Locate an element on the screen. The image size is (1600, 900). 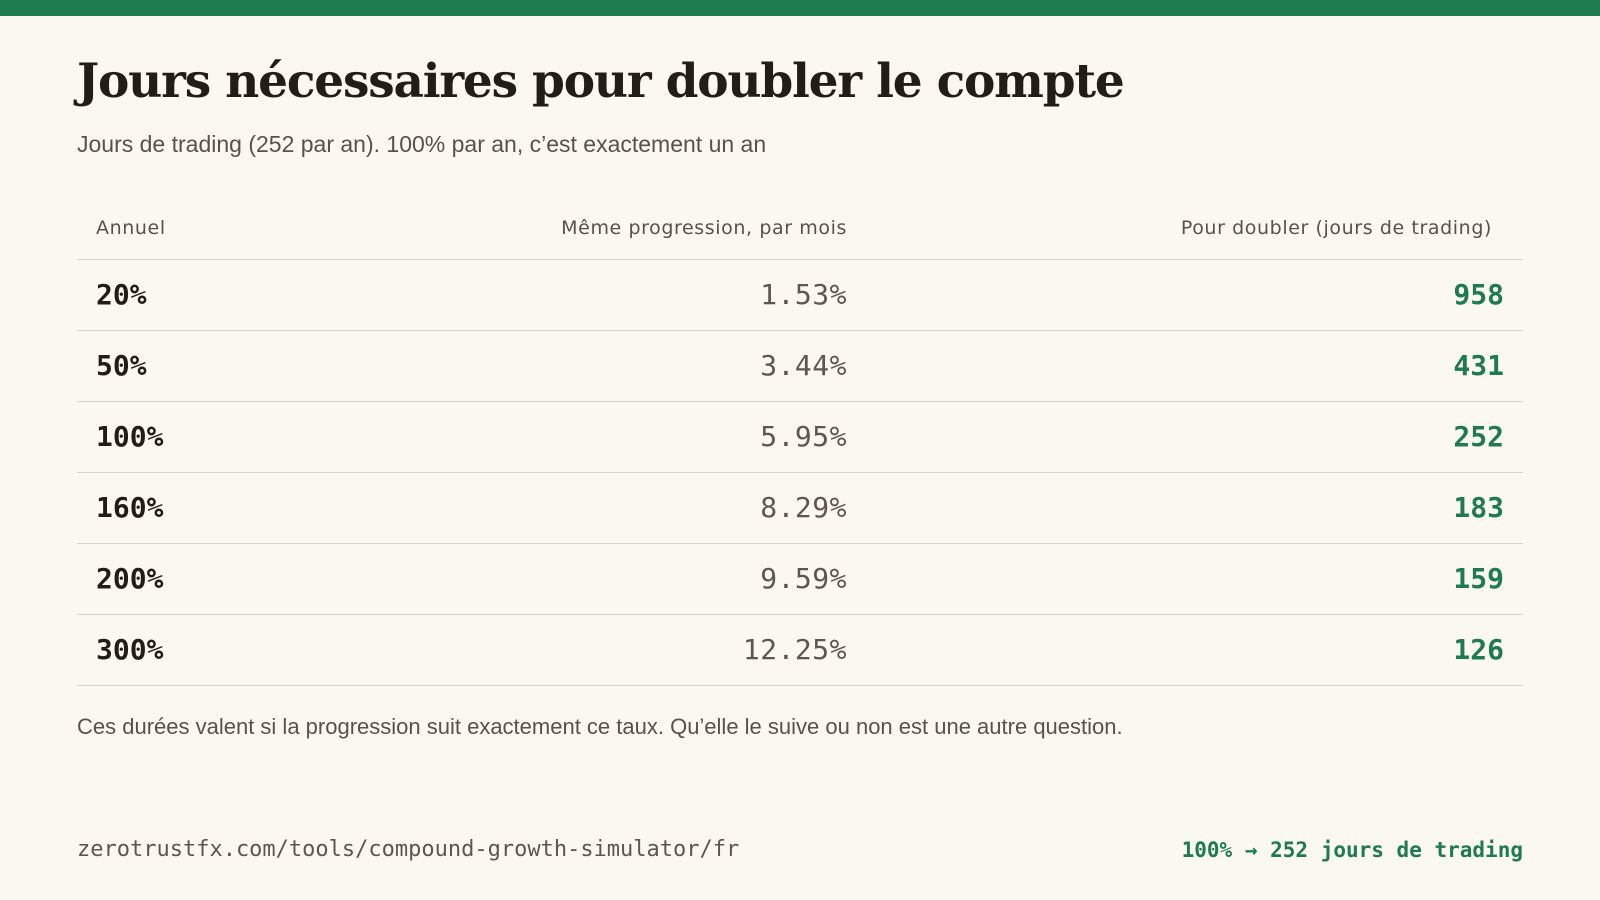
annual-rate-cell: 300% is located at coordinates (130, 649).